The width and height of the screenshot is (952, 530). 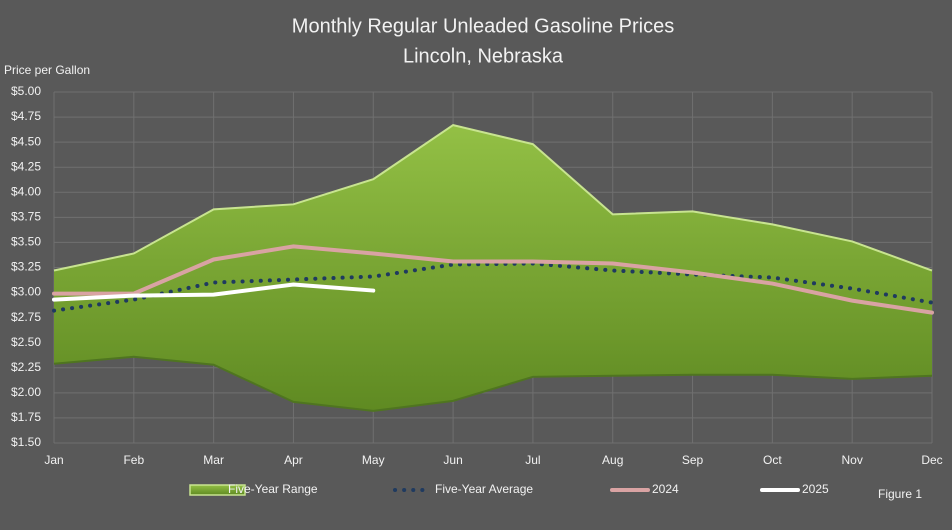 I want to click on y-tick-label: $2.50, so click(x=26, y=342).